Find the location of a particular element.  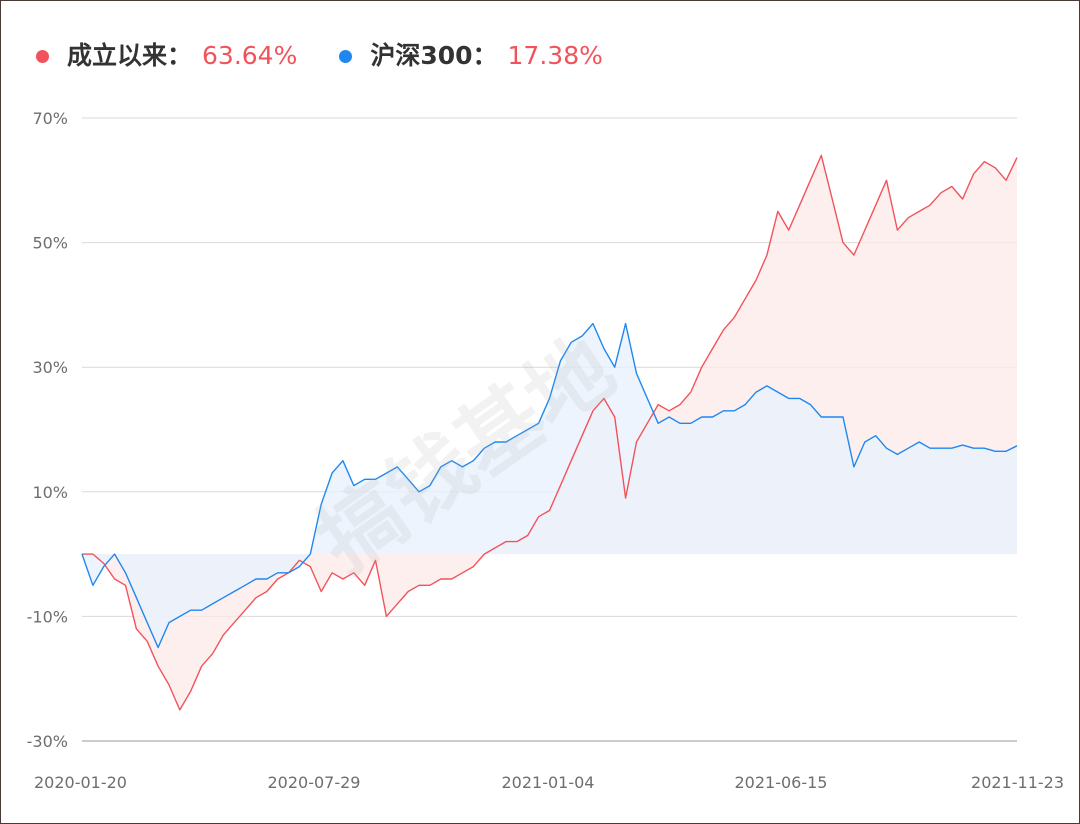

x-tick-label: 2020-01-20 is located at coordinates (80, 782).